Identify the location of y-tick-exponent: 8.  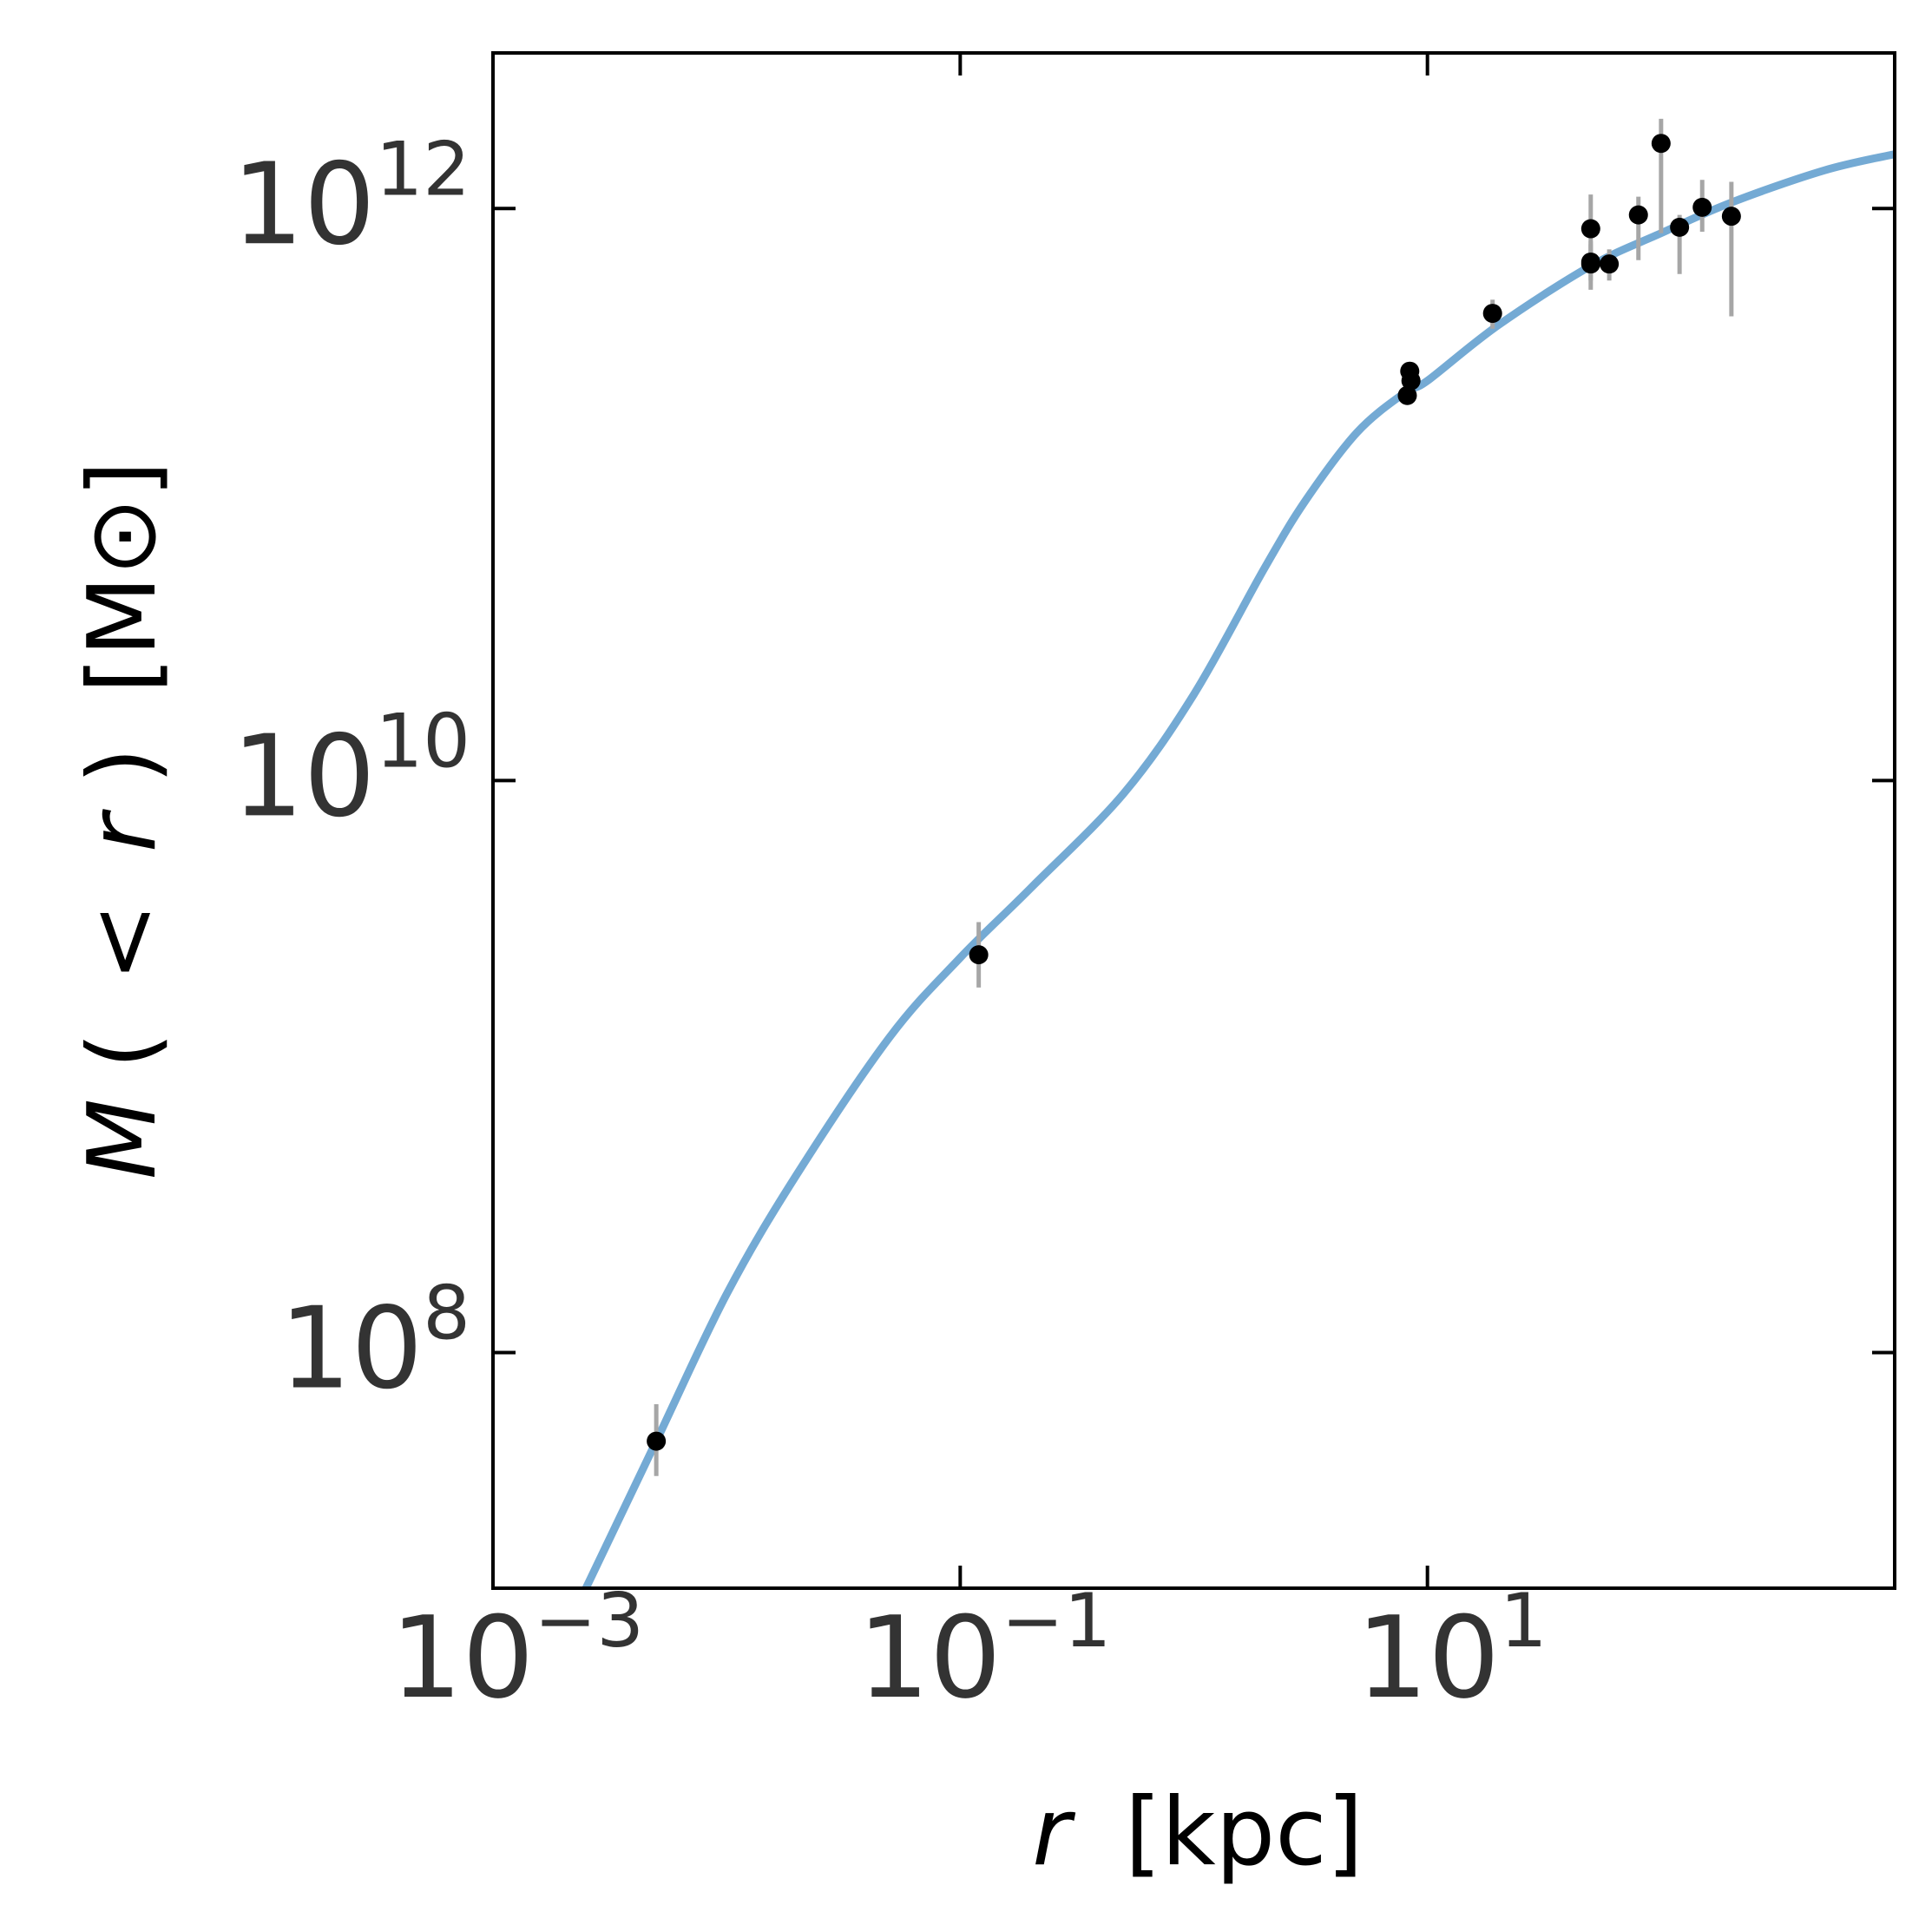
(446, 1313).